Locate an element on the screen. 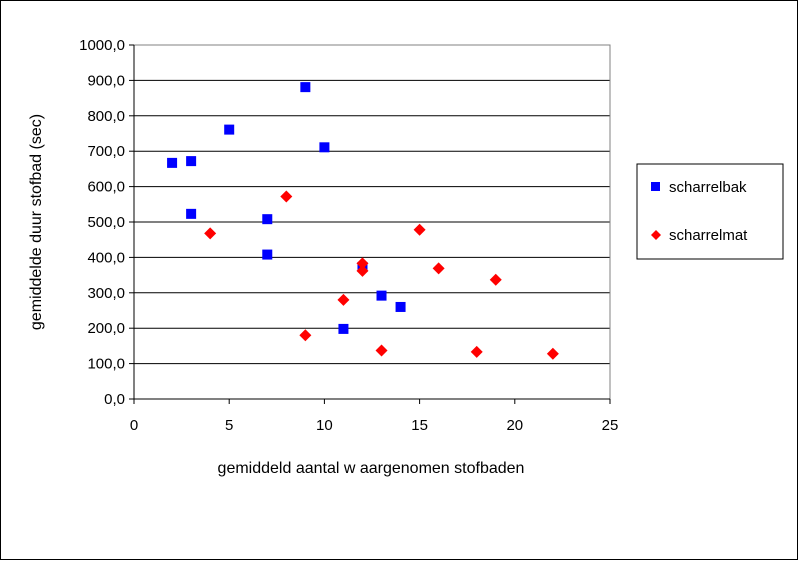 This screenshot has width=798, height=564. legend-label-scharrelbak: scharrelbak is located at coordinates (708, 187).